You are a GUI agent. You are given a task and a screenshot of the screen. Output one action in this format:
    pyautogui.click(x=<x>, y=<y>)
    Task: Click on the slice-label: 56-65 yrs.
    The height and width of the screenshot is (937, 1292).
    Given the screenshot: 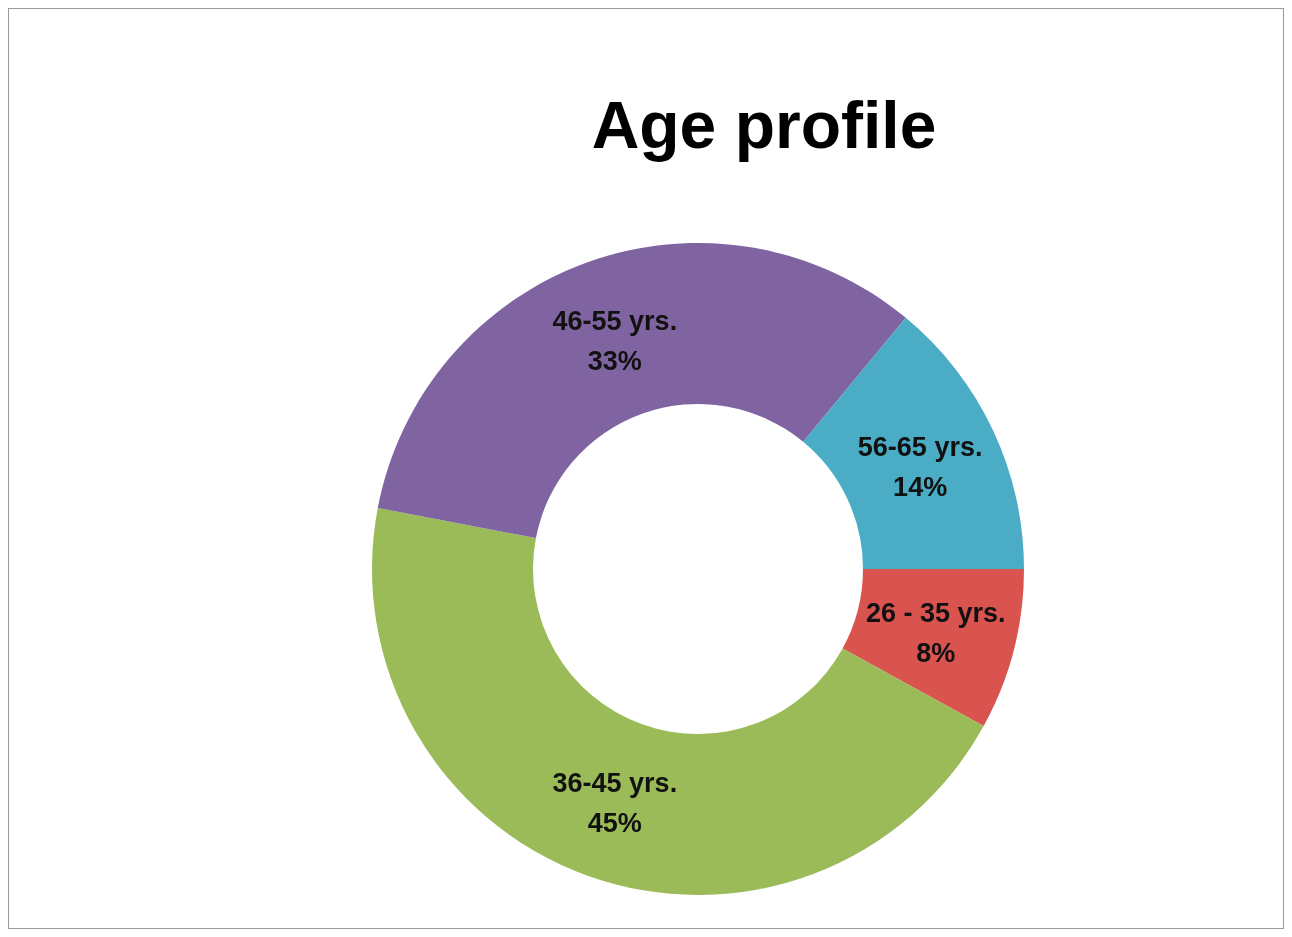 What is the action you would take?
    pyautogui.click(x=920, y=447)
    